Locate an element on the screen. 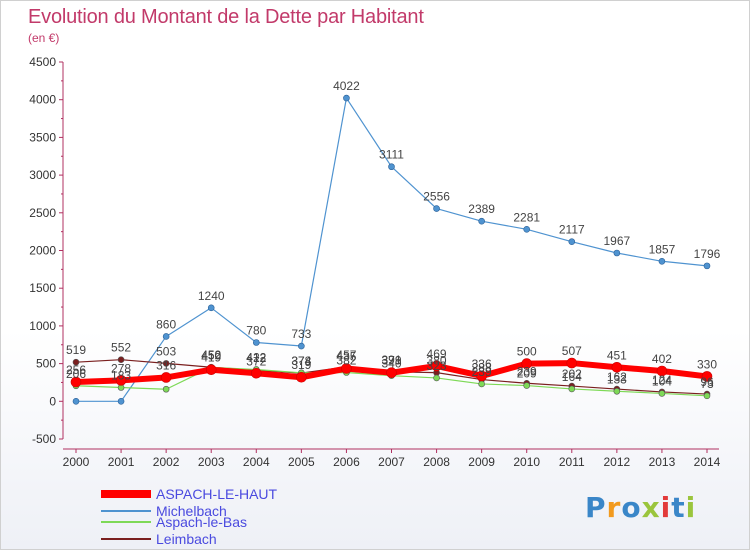  data-label-michelbach: 780 is located at coordinates (256, 330).